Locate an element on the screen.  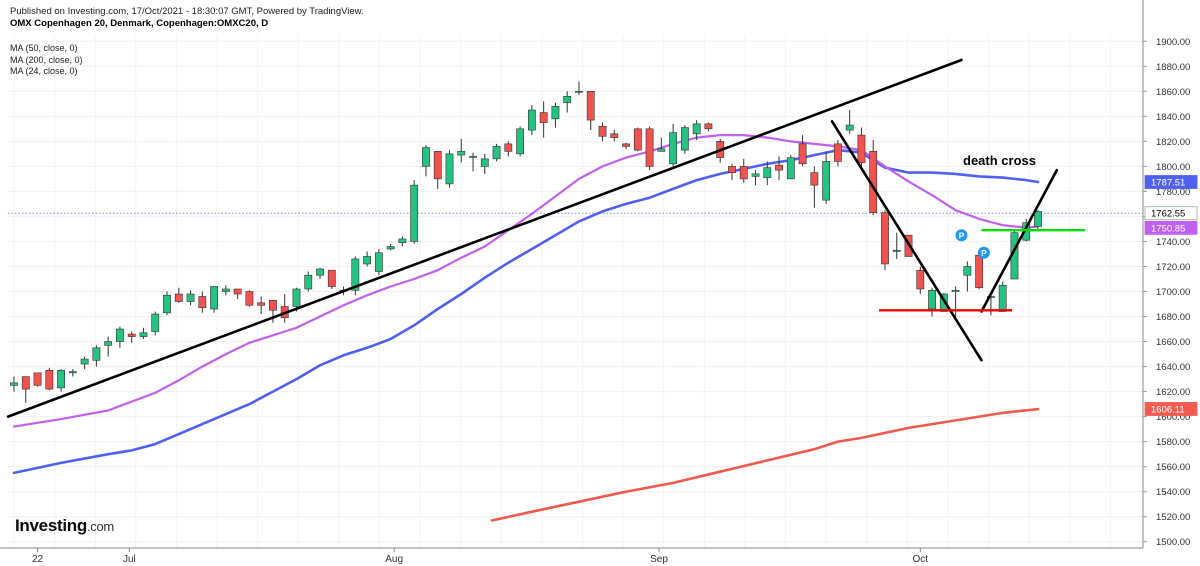
price-tag-label: 1787.51 is located at coordinates (1168, 183).